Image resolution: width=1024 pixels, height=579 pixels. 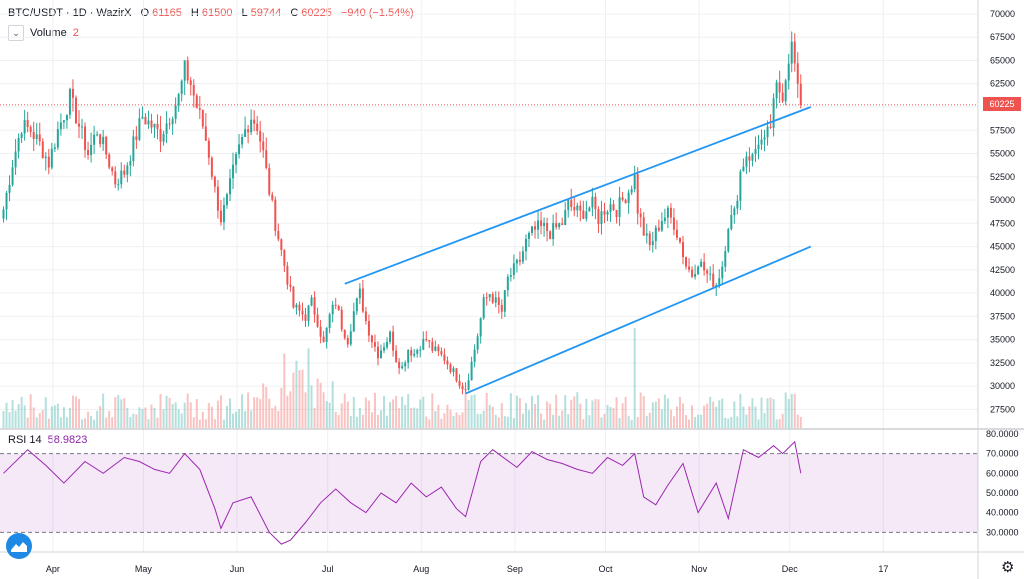 I want to click on symbol-title: BTC/USDT · 1D · WazirX, so click(x=70, y=13).